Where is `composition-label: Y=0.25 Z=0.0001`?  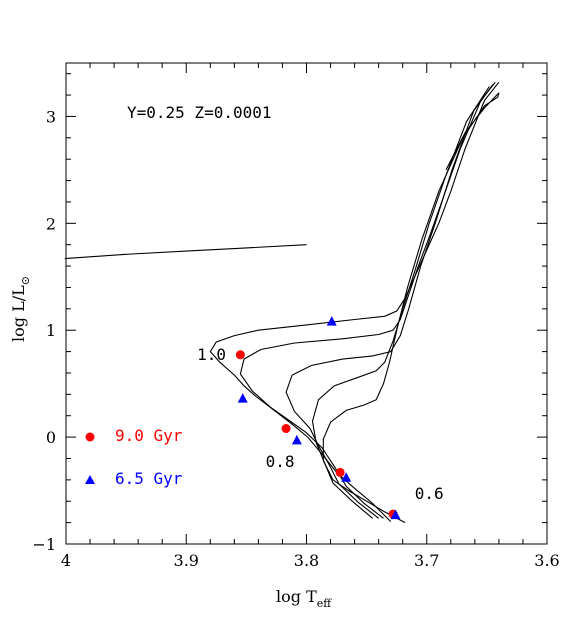
composition-label: Y=0.25 Z=0.0001 is located at coordinates (199, 112).